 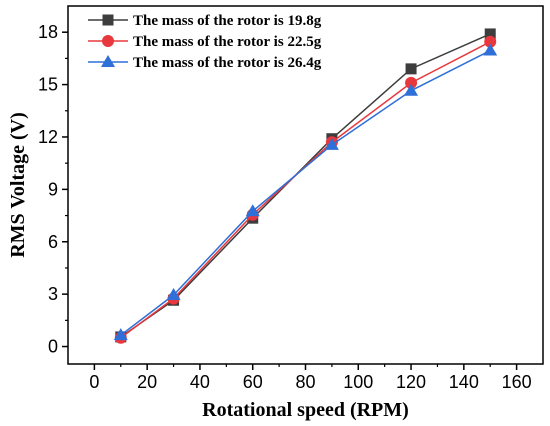 I want to click on y-tick-label: 9, so click(x=53, y=189).